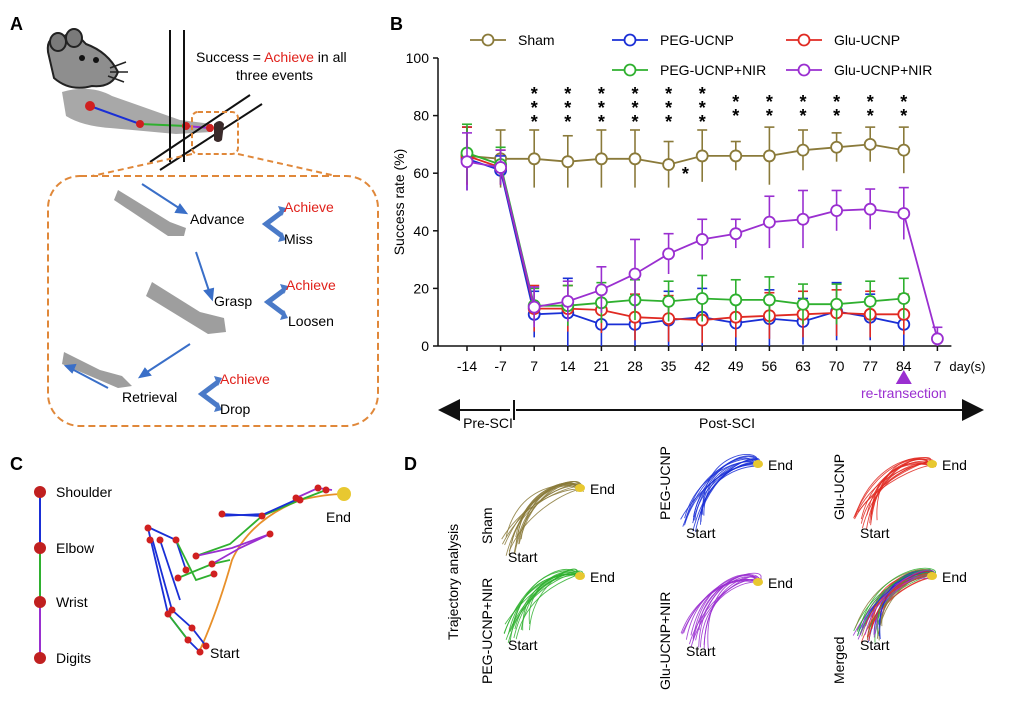 Image resolution: width=1036 pixels, height=702 pixels. Describe the element at coordinates (246, 570) in the screenshot. I see `stick-figure-sequence` at that location.